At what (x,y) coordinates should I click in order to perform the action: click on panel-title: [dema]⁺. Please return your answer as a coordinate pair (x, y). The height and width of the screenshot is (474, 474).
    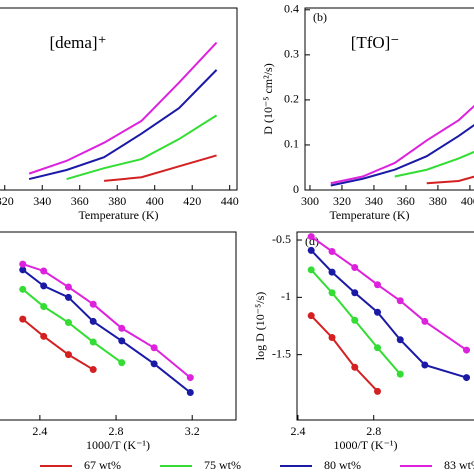
    Looking at the image, I should click on (77, 42).